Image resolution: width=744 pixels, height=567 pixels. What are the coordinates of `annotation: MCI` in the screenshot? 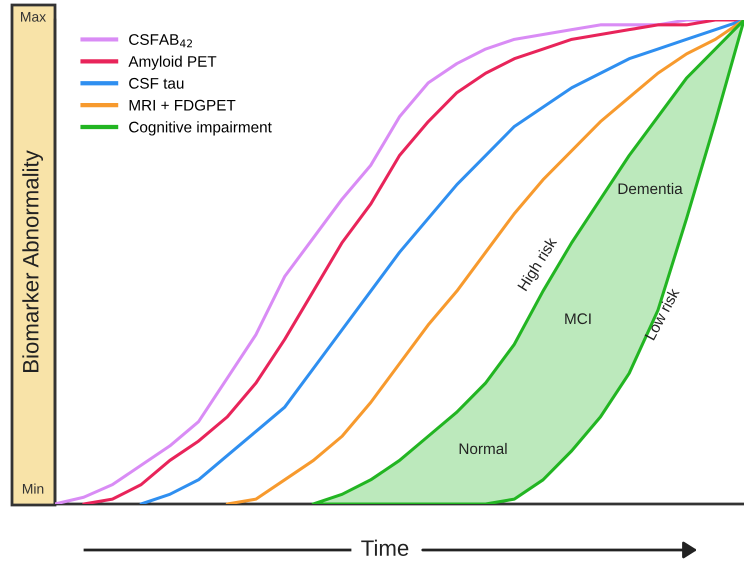 It's located at (578, 318).